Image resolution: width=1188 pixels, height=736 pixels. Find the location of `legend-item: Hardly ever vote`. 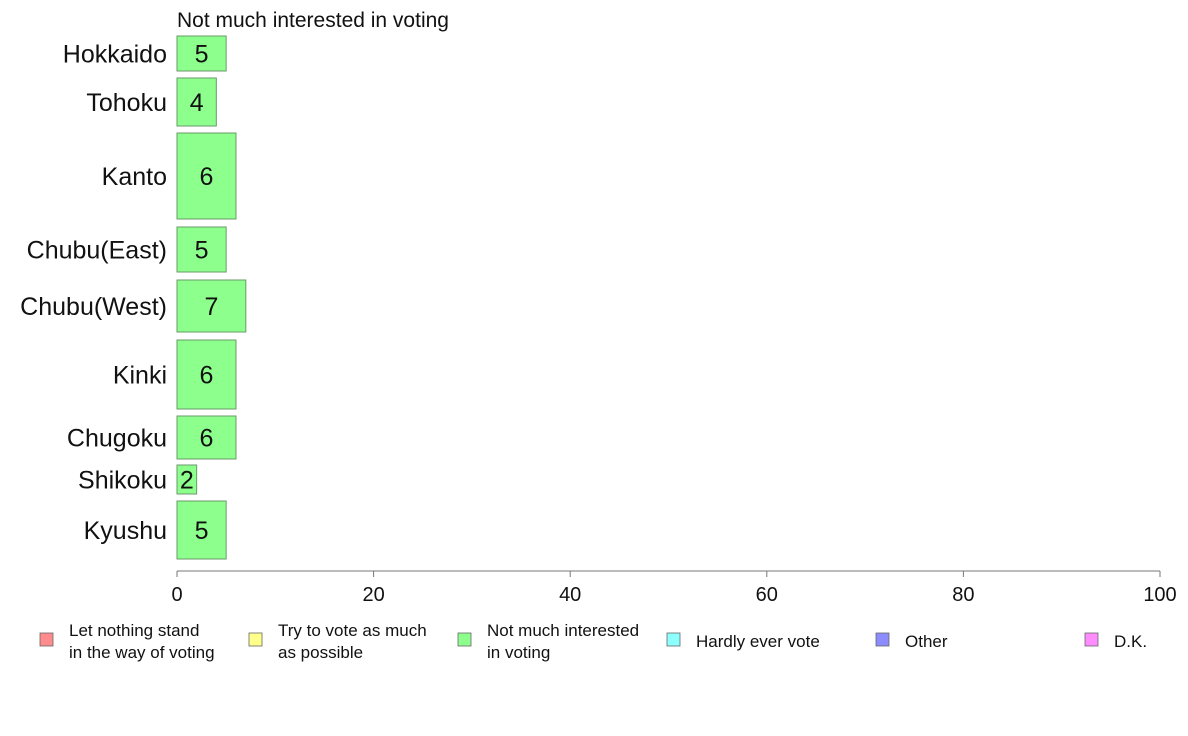

legend-item: Hardly ever vote is located at coordinates (743, 641).